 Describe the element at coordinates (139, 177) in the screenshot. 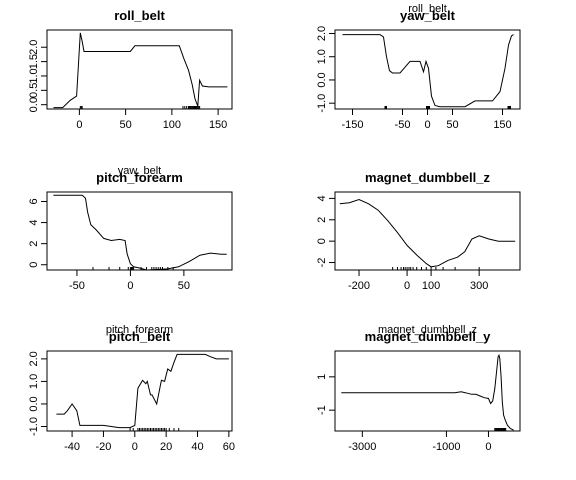

I see `panel-title: pitch_forearm` at that location.